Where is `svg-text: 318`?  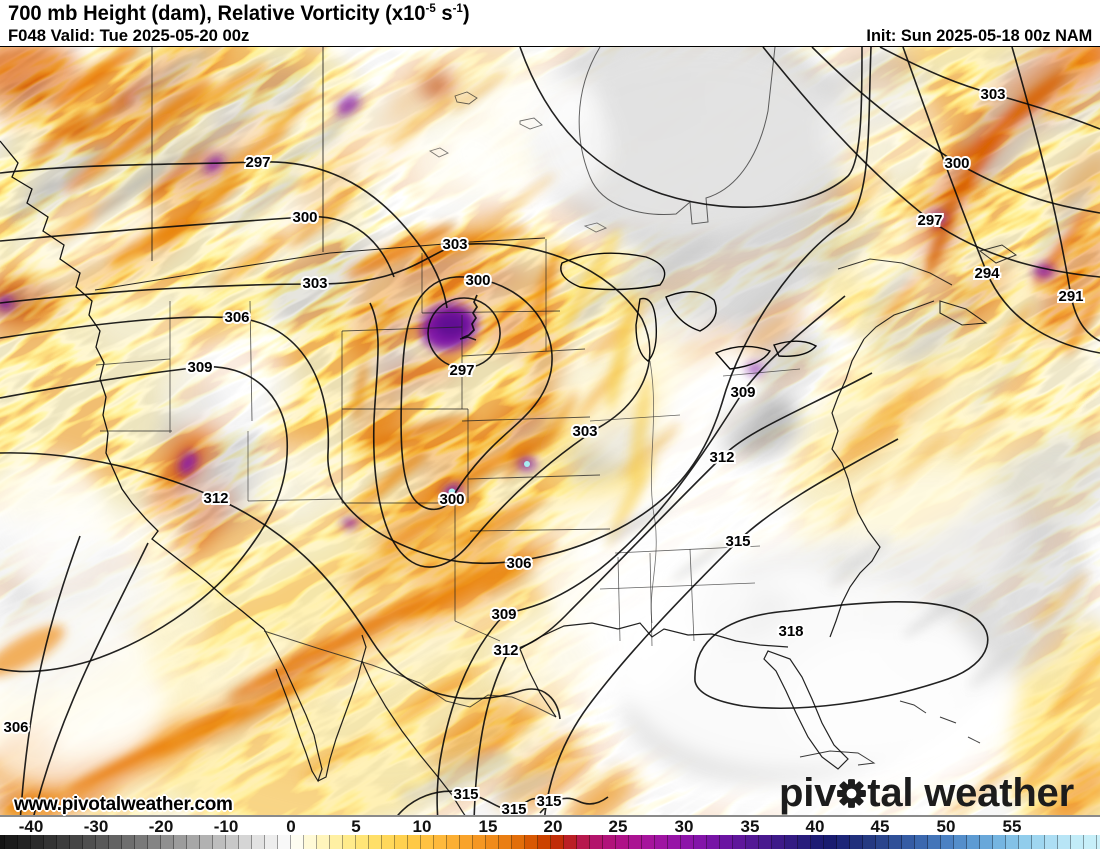 svg-text: 318 is located at coordinates (790, 631).